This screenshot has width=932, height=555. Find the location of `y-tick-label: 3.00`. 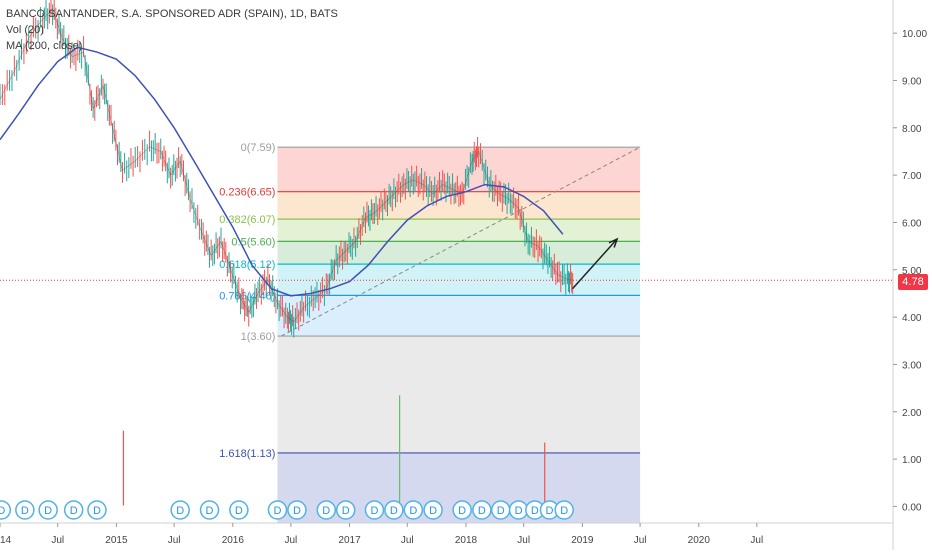

y-tick-label: 3.00 is located at coordinates (912, 365).